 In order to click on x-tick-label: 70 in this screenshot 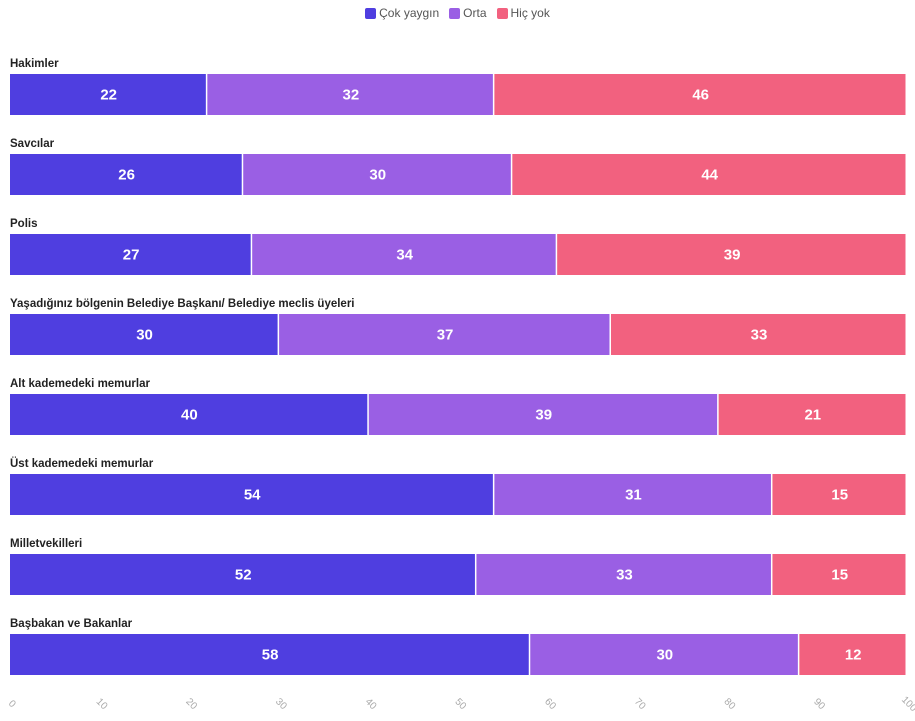, I will do `click(640, 704)`.